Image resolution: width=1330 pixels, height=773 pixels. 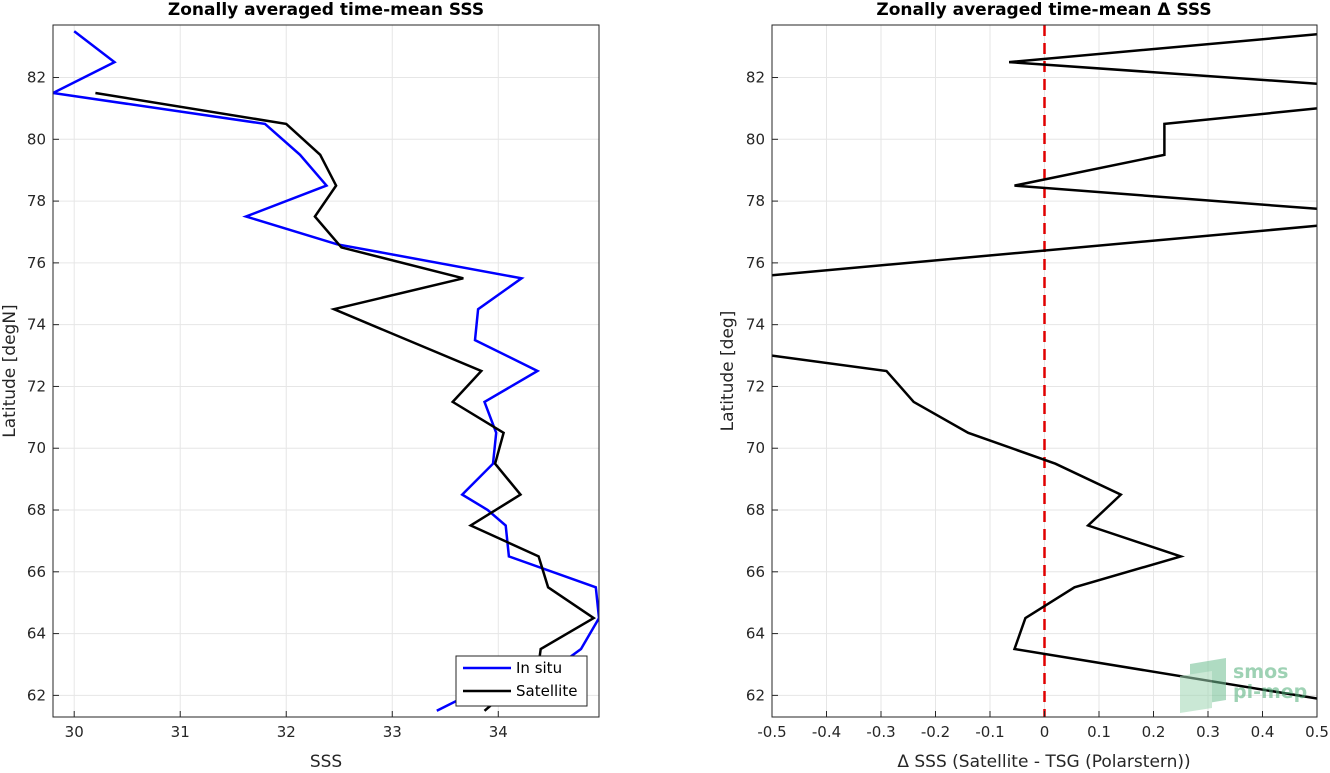 I want to click on delta-x-tick-label: 0.1, so click(x=1099, y=732).